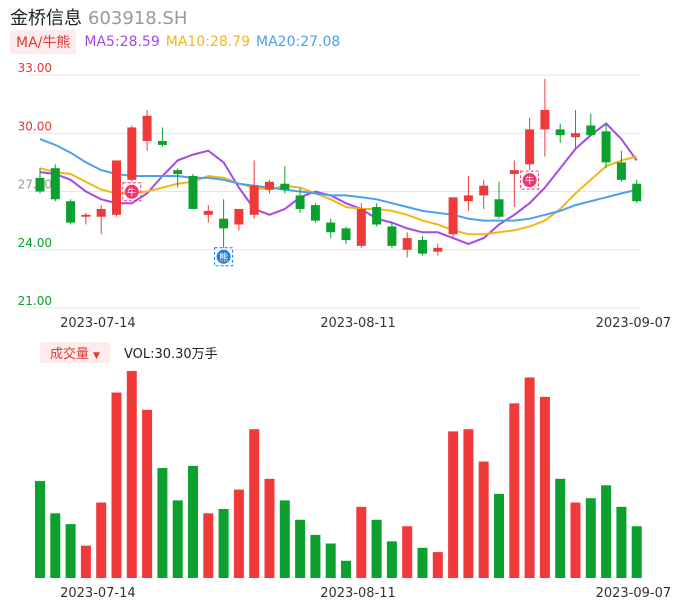  What do you see at coordinates (35, 68) in the screenshot?
I see `y-tick-label: 33.00` at bounding box center [35, 68].